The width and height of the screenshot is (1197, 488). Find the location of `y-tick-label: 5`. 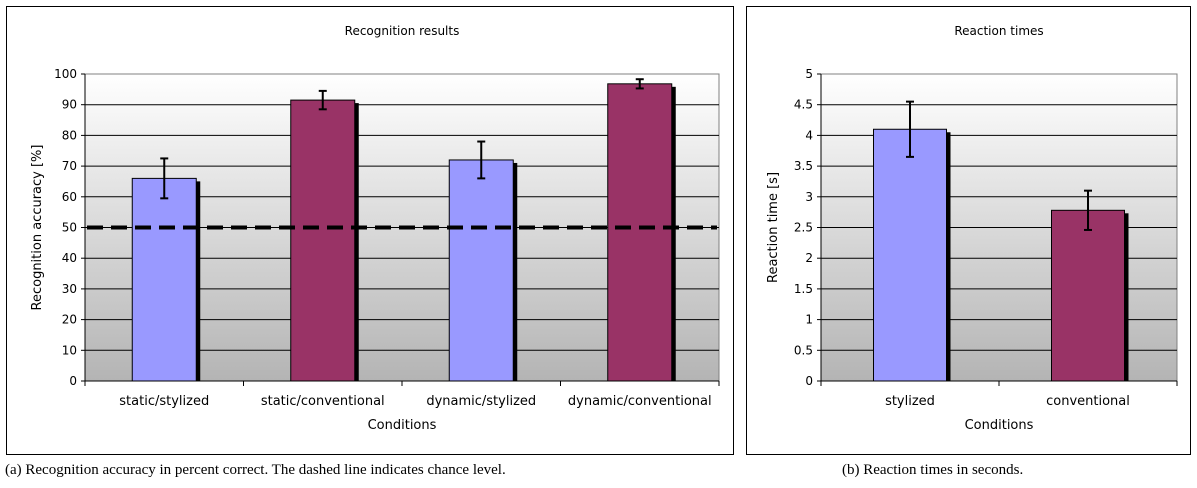

y-tick-label: 5 is located at coordinates (809, 74).